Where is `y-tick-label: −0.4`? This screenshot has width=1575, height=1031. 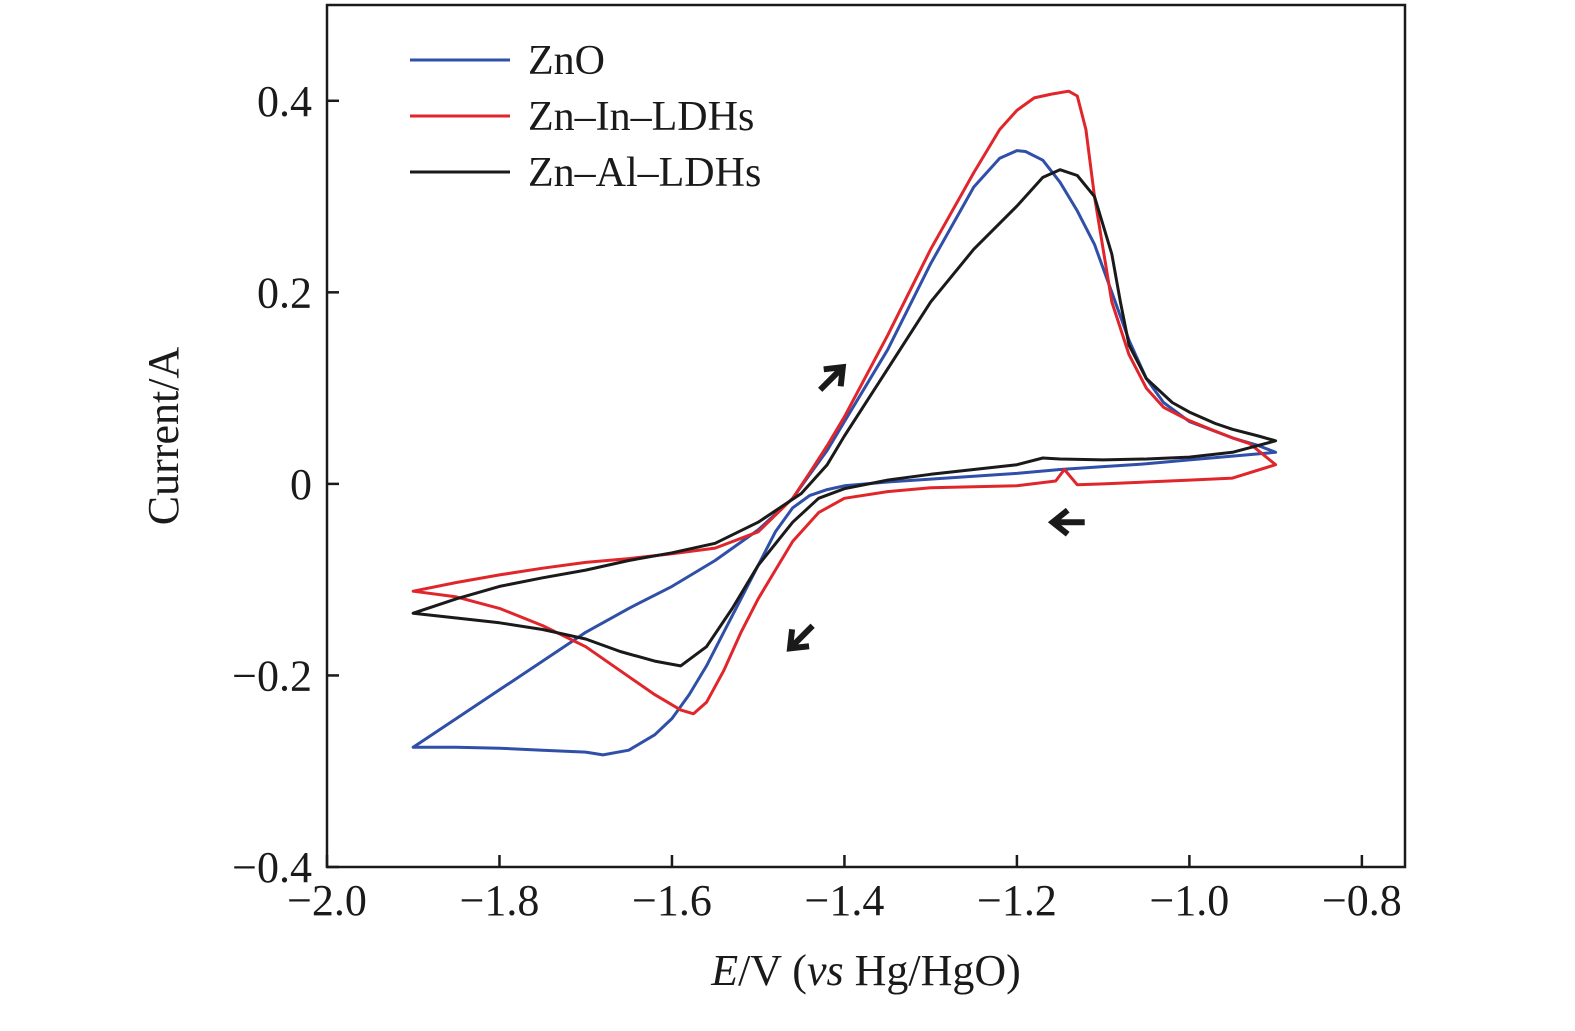
y-tick-label: −0.4 is located at coordinates (272, 867).